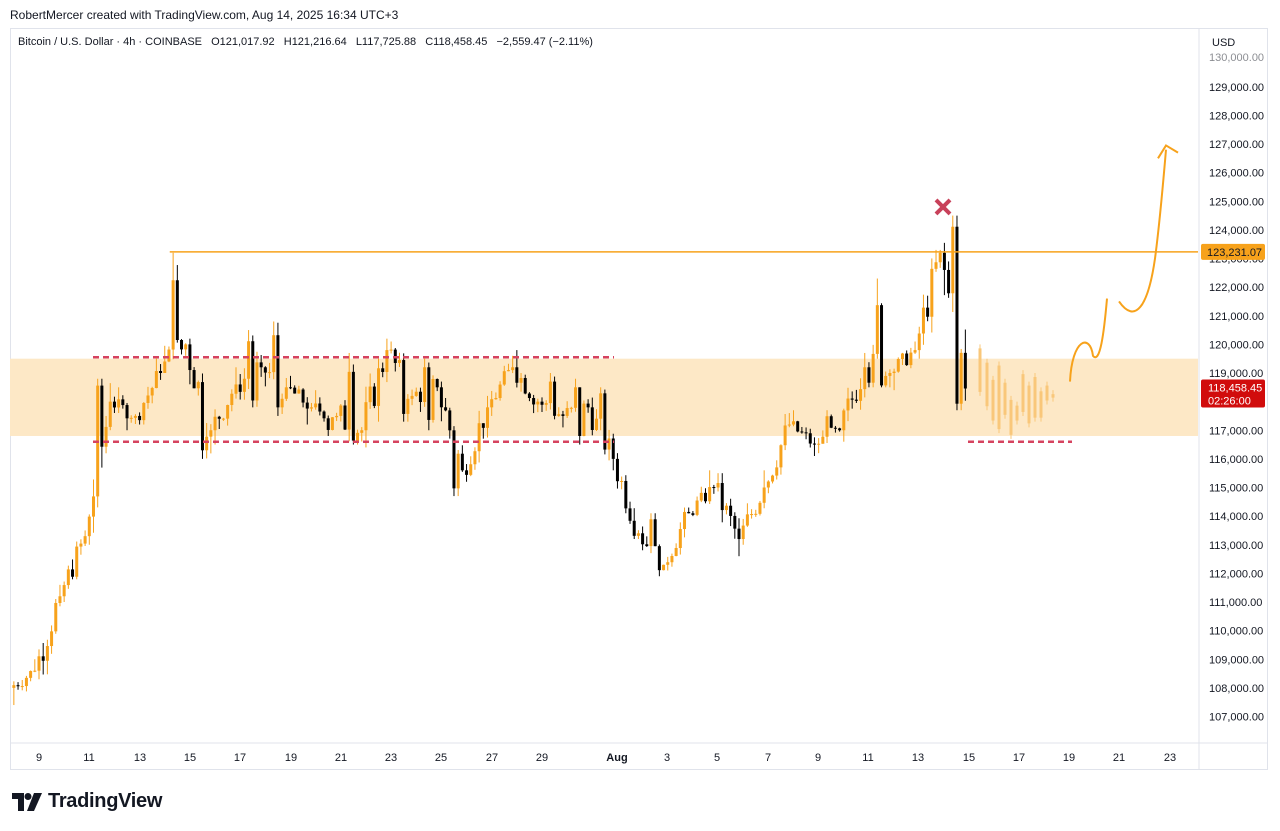 This screenshot has width=1280, height=831. What do you see at coordinates (1236, 145) in the screenshot?
I see `y-tick-label: 127,000.00` at bounding box center [1236, 145].